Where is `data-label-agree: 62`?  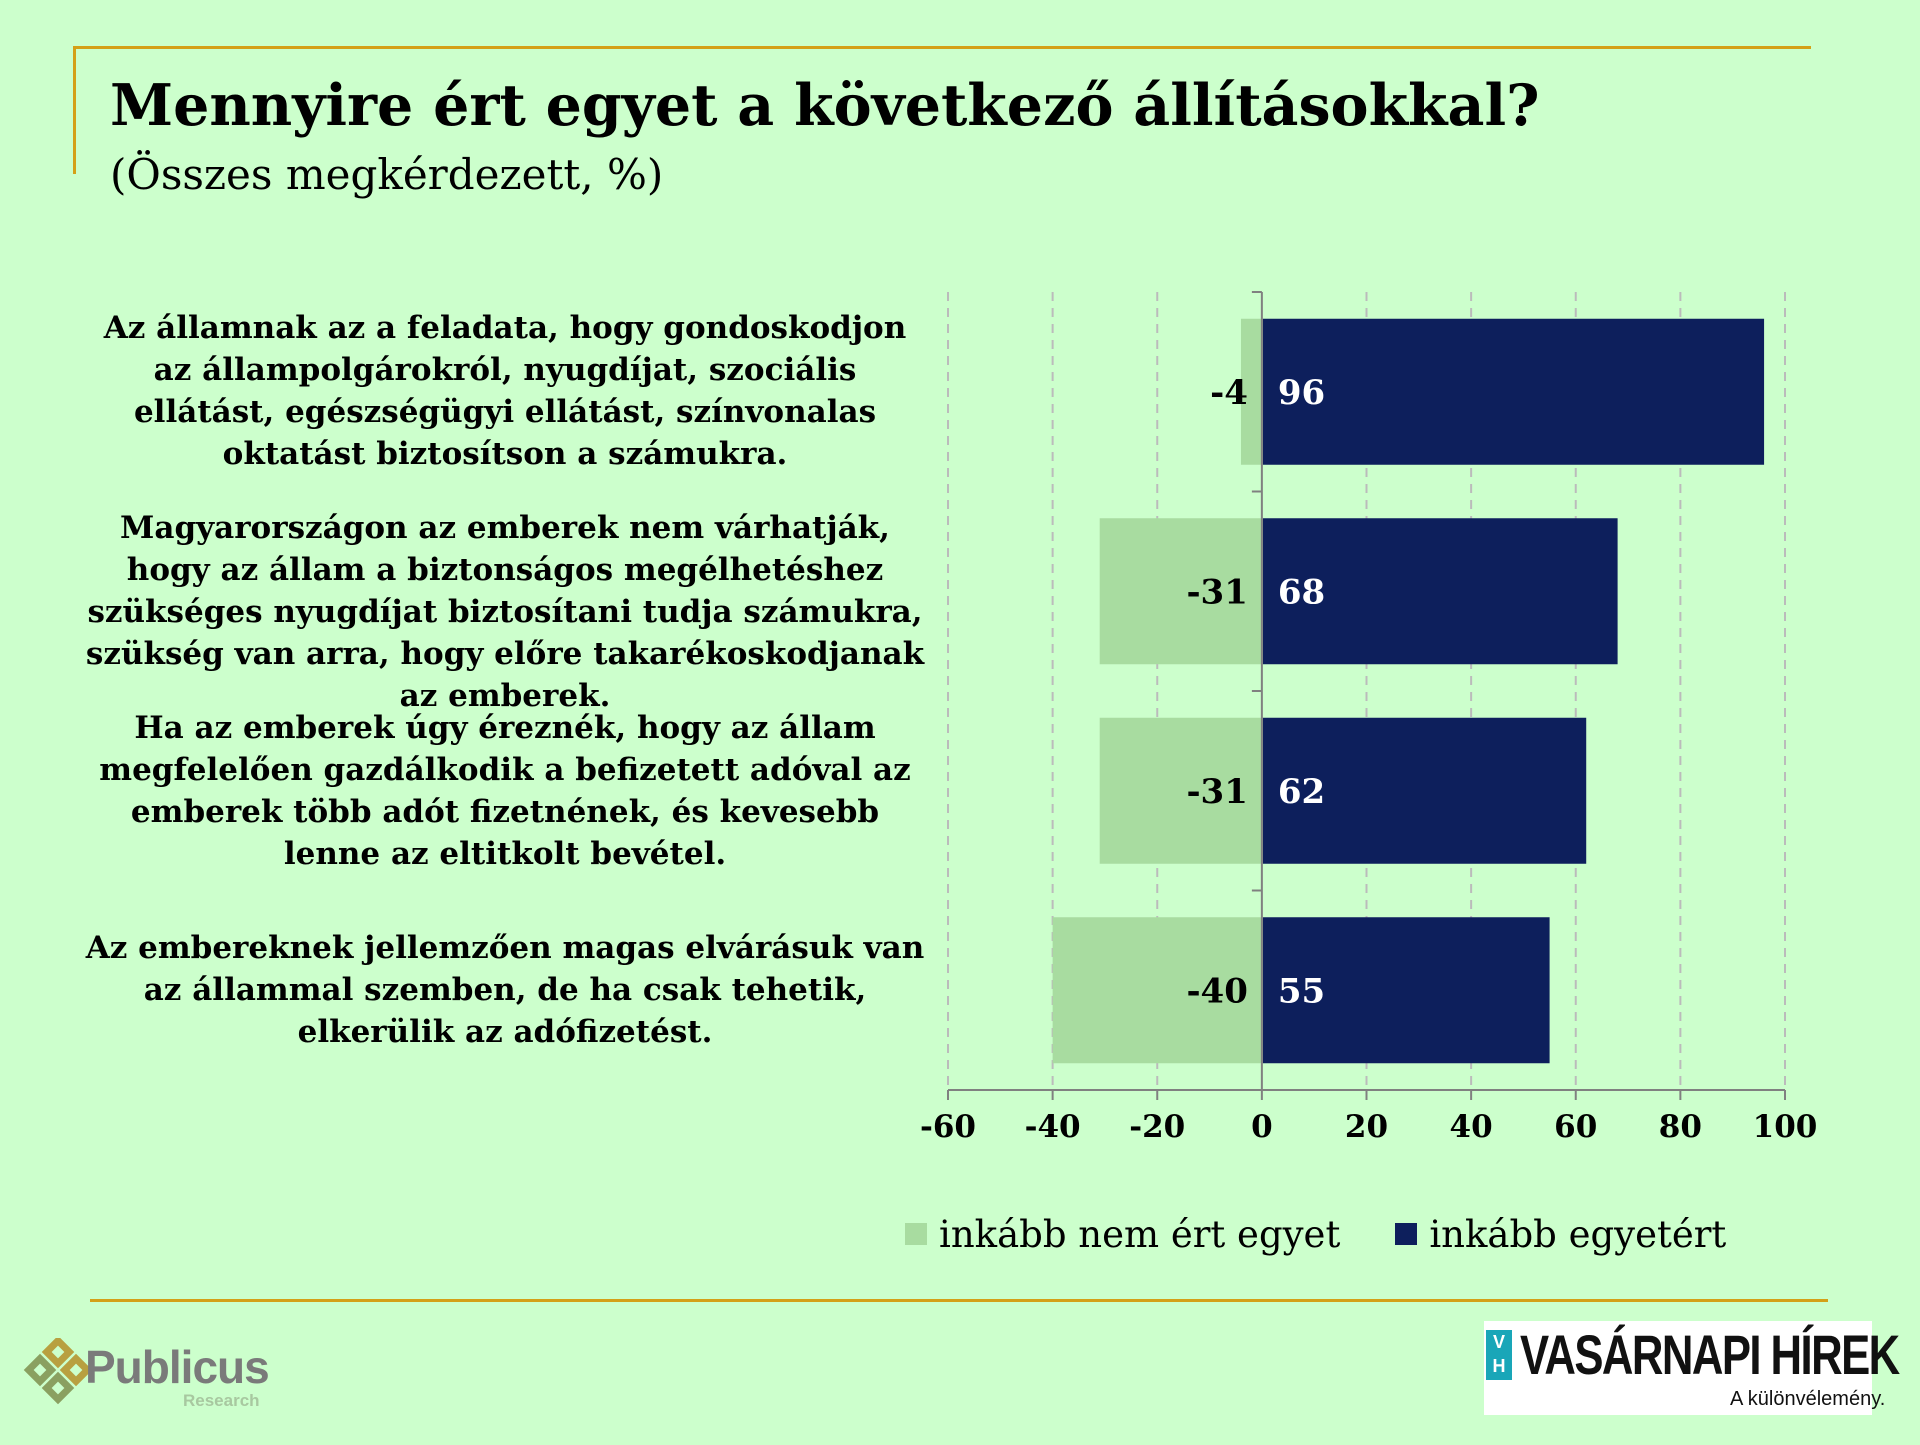 data-label-agree: 62 is located at coordinates (1301, 792).